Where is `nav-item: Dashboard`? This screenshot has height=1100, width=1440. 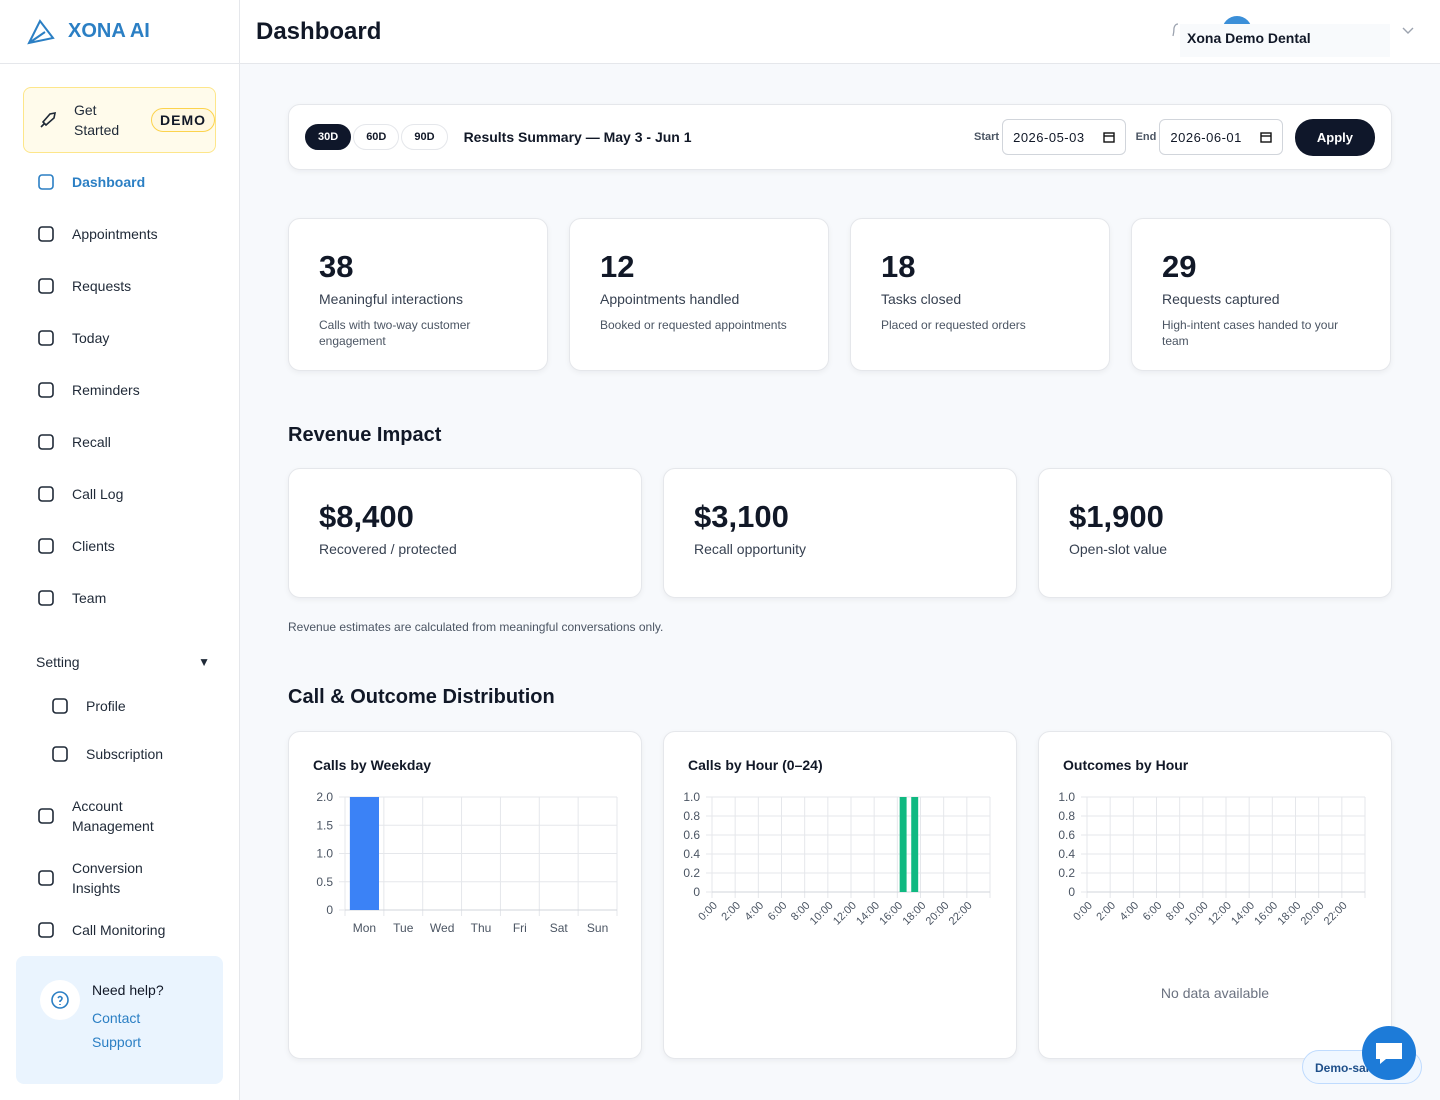
nav-item: Dashboard is located at coordinates (124, 182).